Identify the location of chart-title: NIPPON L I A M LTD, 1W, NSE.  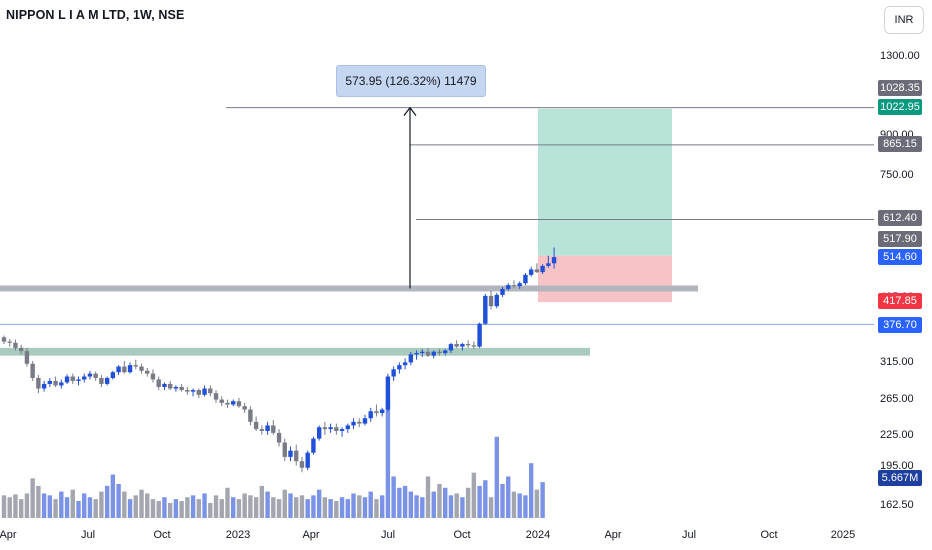
(95, 15).